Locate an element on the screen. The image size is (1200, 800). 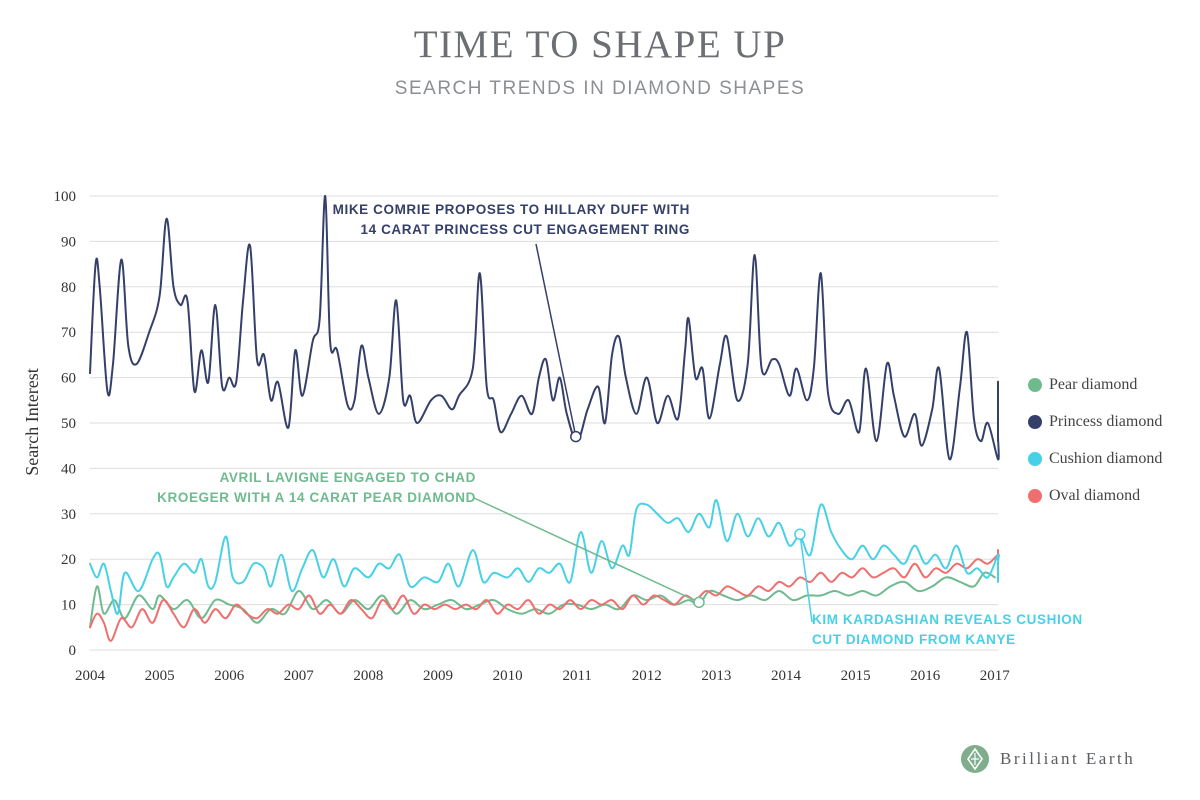
legend-swatch-princess is located at coordinates (1035, 421).